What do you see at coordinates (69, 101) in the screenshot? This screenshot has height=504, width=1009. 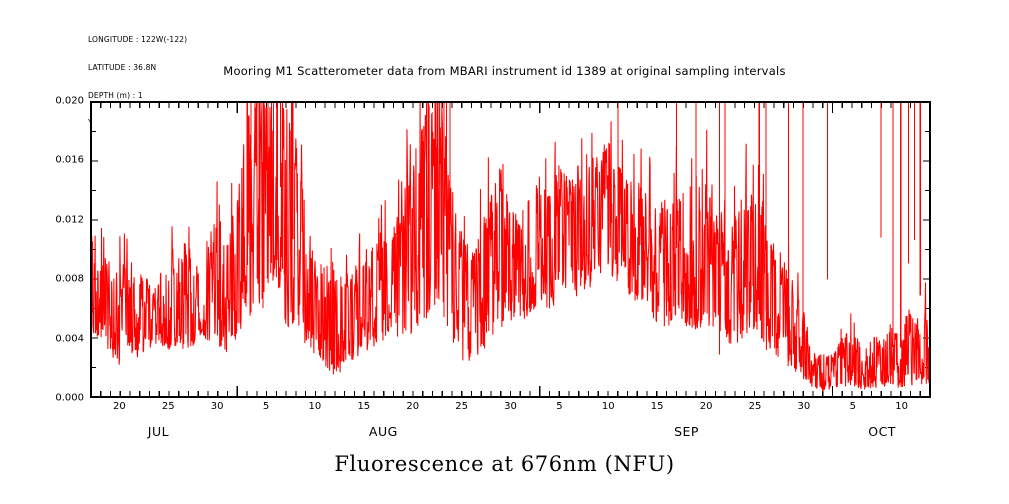 I see `y-tick-label: 0.020` at bounding box center [69, 101].